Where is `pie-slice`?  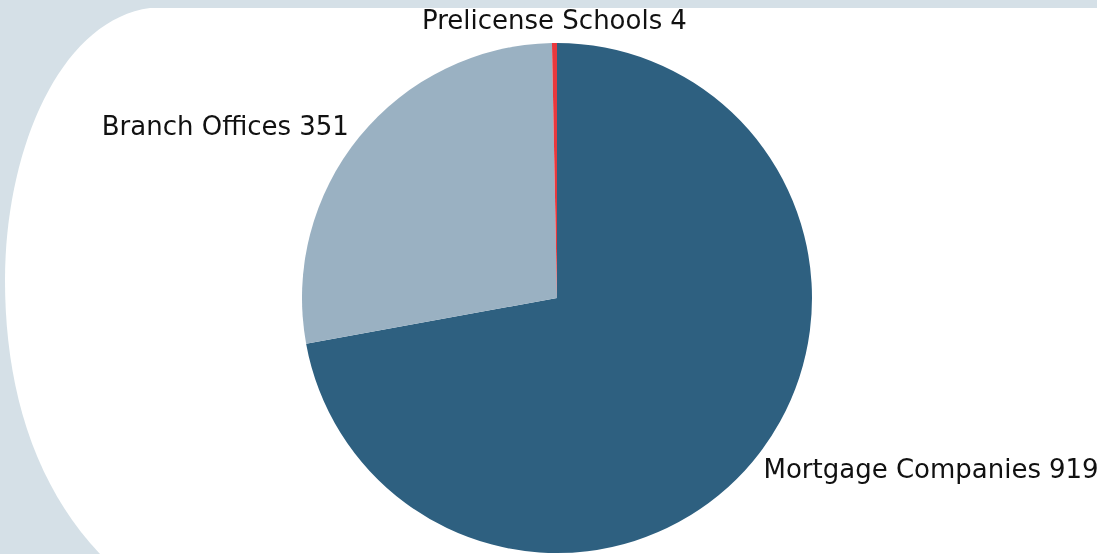 pie-slice is located at coordinates (429, 193).